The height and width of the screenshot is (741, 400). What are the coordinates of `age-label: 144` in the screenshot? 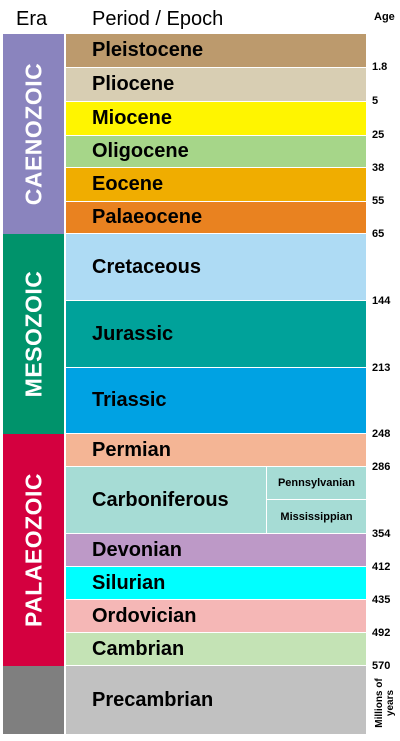 It's located at (381, 301).